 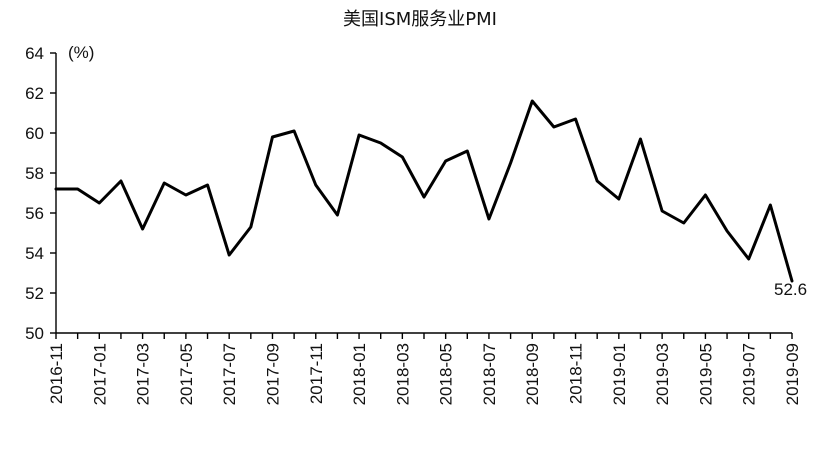 What do you see at coordinates (34, 173) in the screenshot?
I see `y-tick-label: 58` at bounding box center [34, 173].